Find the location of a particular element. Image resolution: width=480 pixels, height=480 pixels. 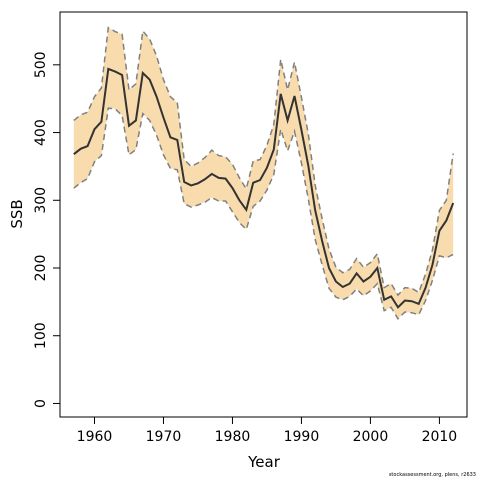

y-axis: 0 100 200 300 400 500 is located at coordinates (46, 229).